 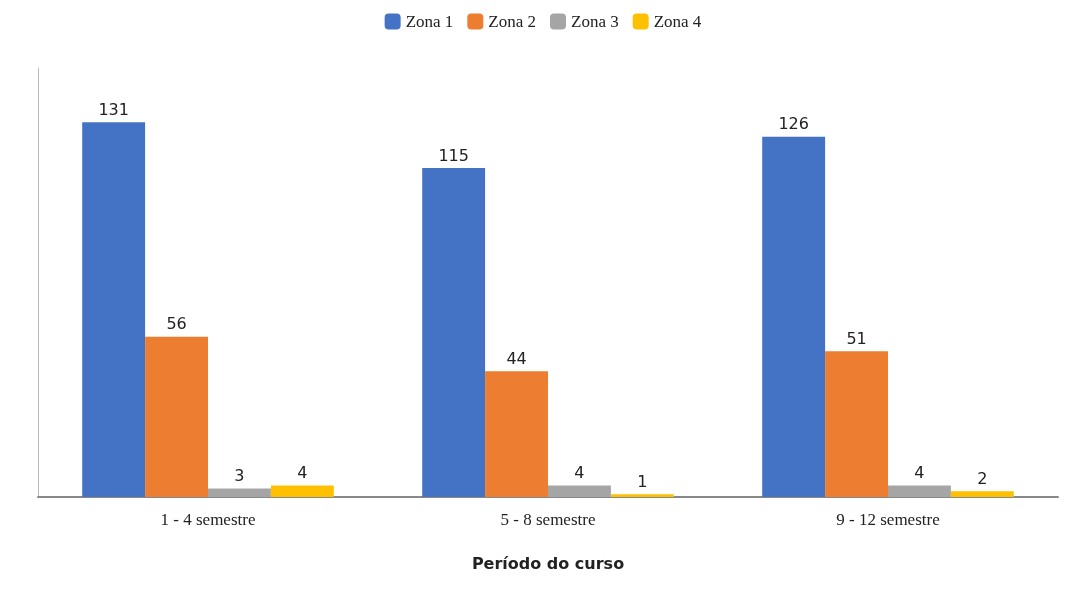 I want to click on data-label: 126, so click(x=793, y=124).